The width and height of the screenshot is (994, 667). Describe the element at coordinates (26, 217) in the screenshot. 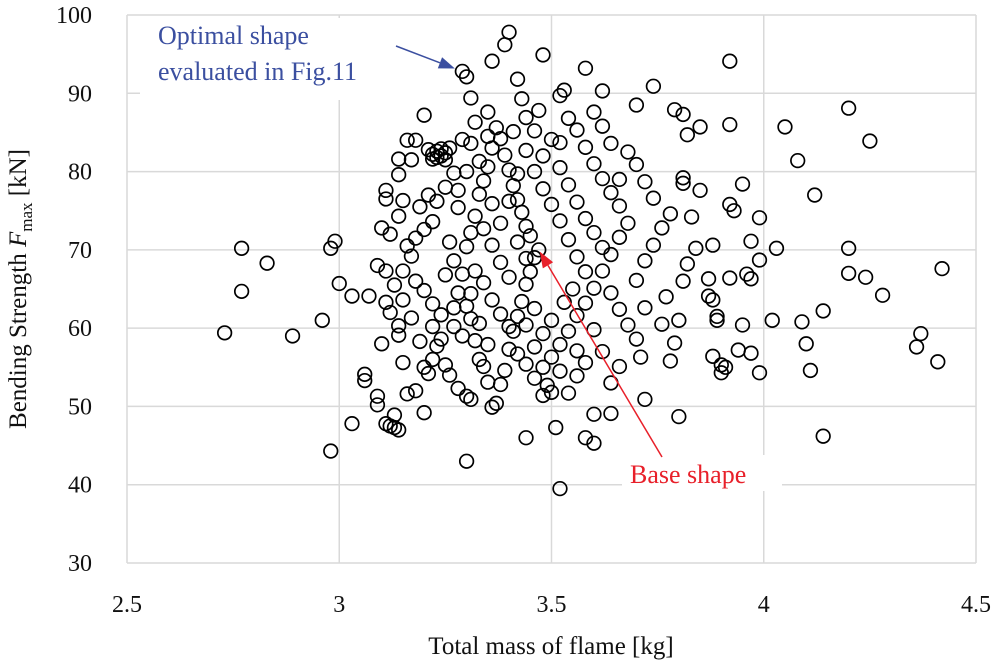

I see `y-axis-title-subscript: max` at that location.